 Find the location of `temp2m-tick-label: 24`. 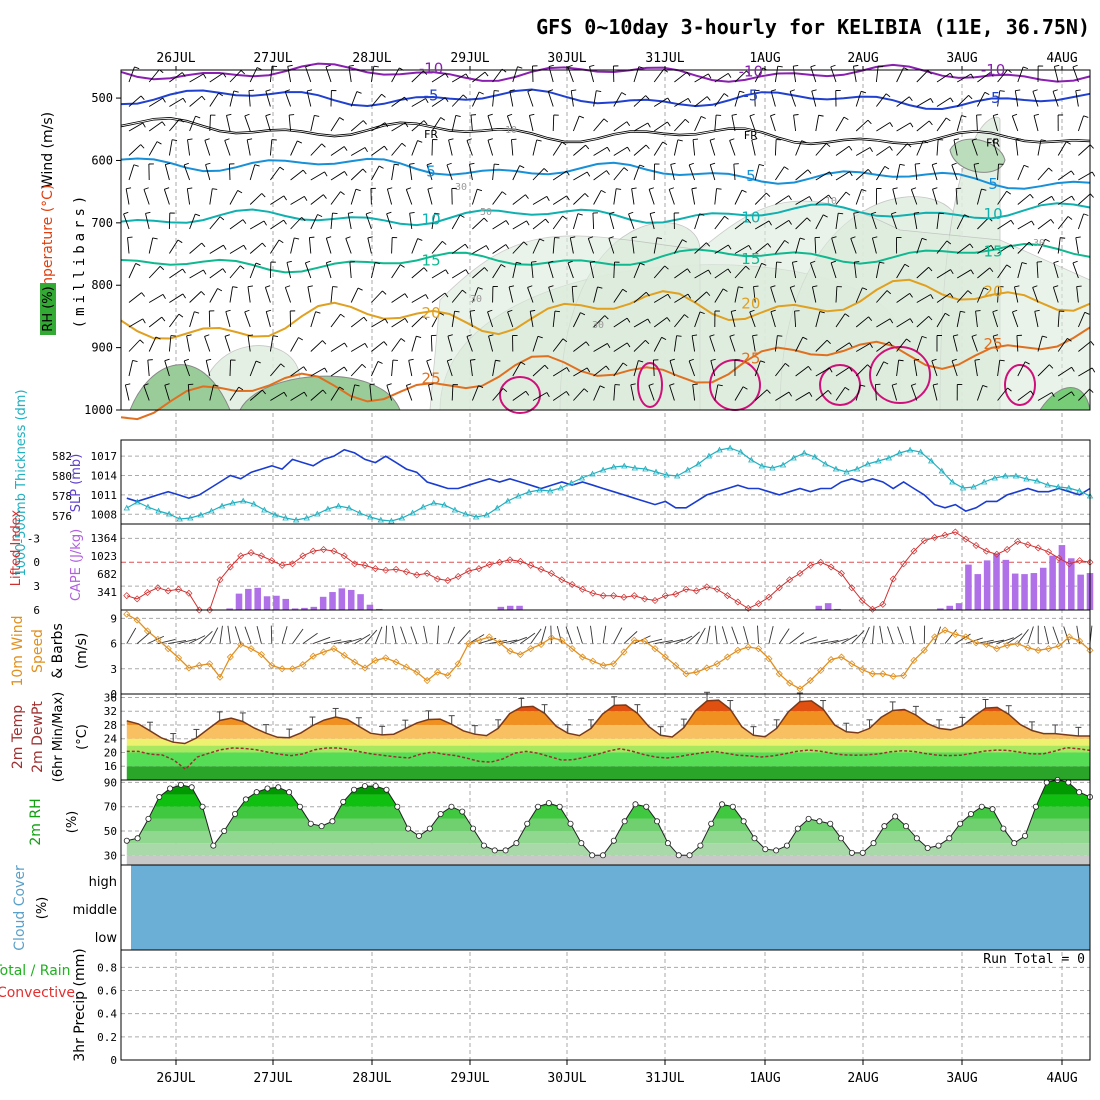

temp2m-tick-label: 24 is located at coordinates (111, 739).